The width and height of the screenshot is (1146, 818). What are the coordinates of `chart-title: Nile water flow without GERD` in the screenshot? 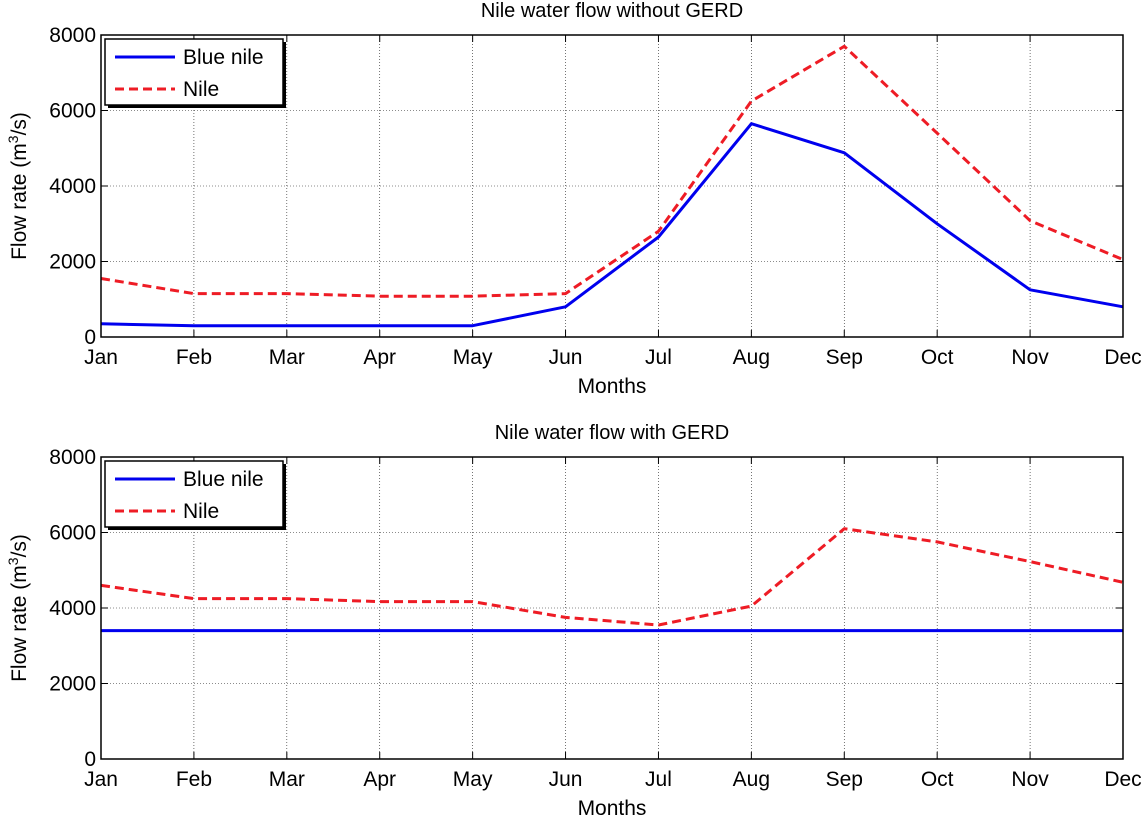 It's located at (612, 11).